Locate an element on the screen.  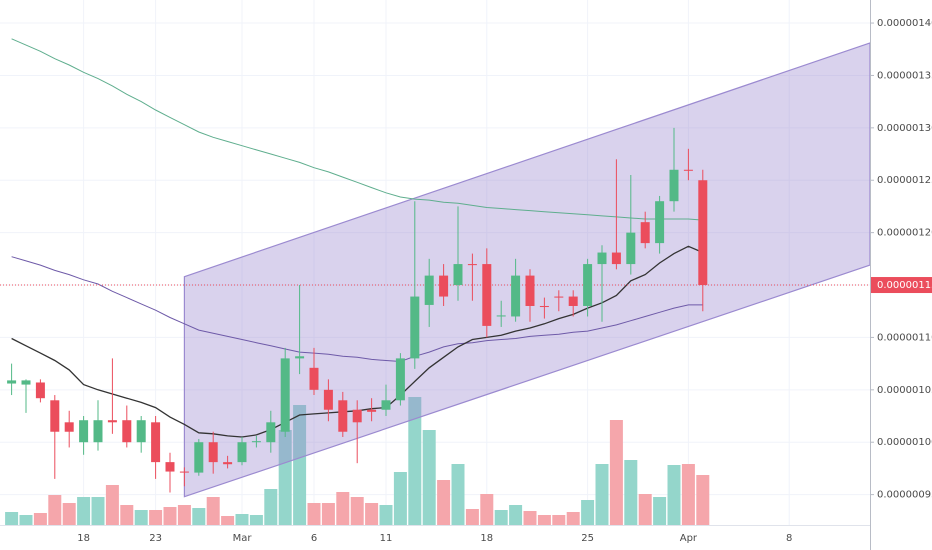
x-tick-label: Mar is located at coordinates (243, 538).